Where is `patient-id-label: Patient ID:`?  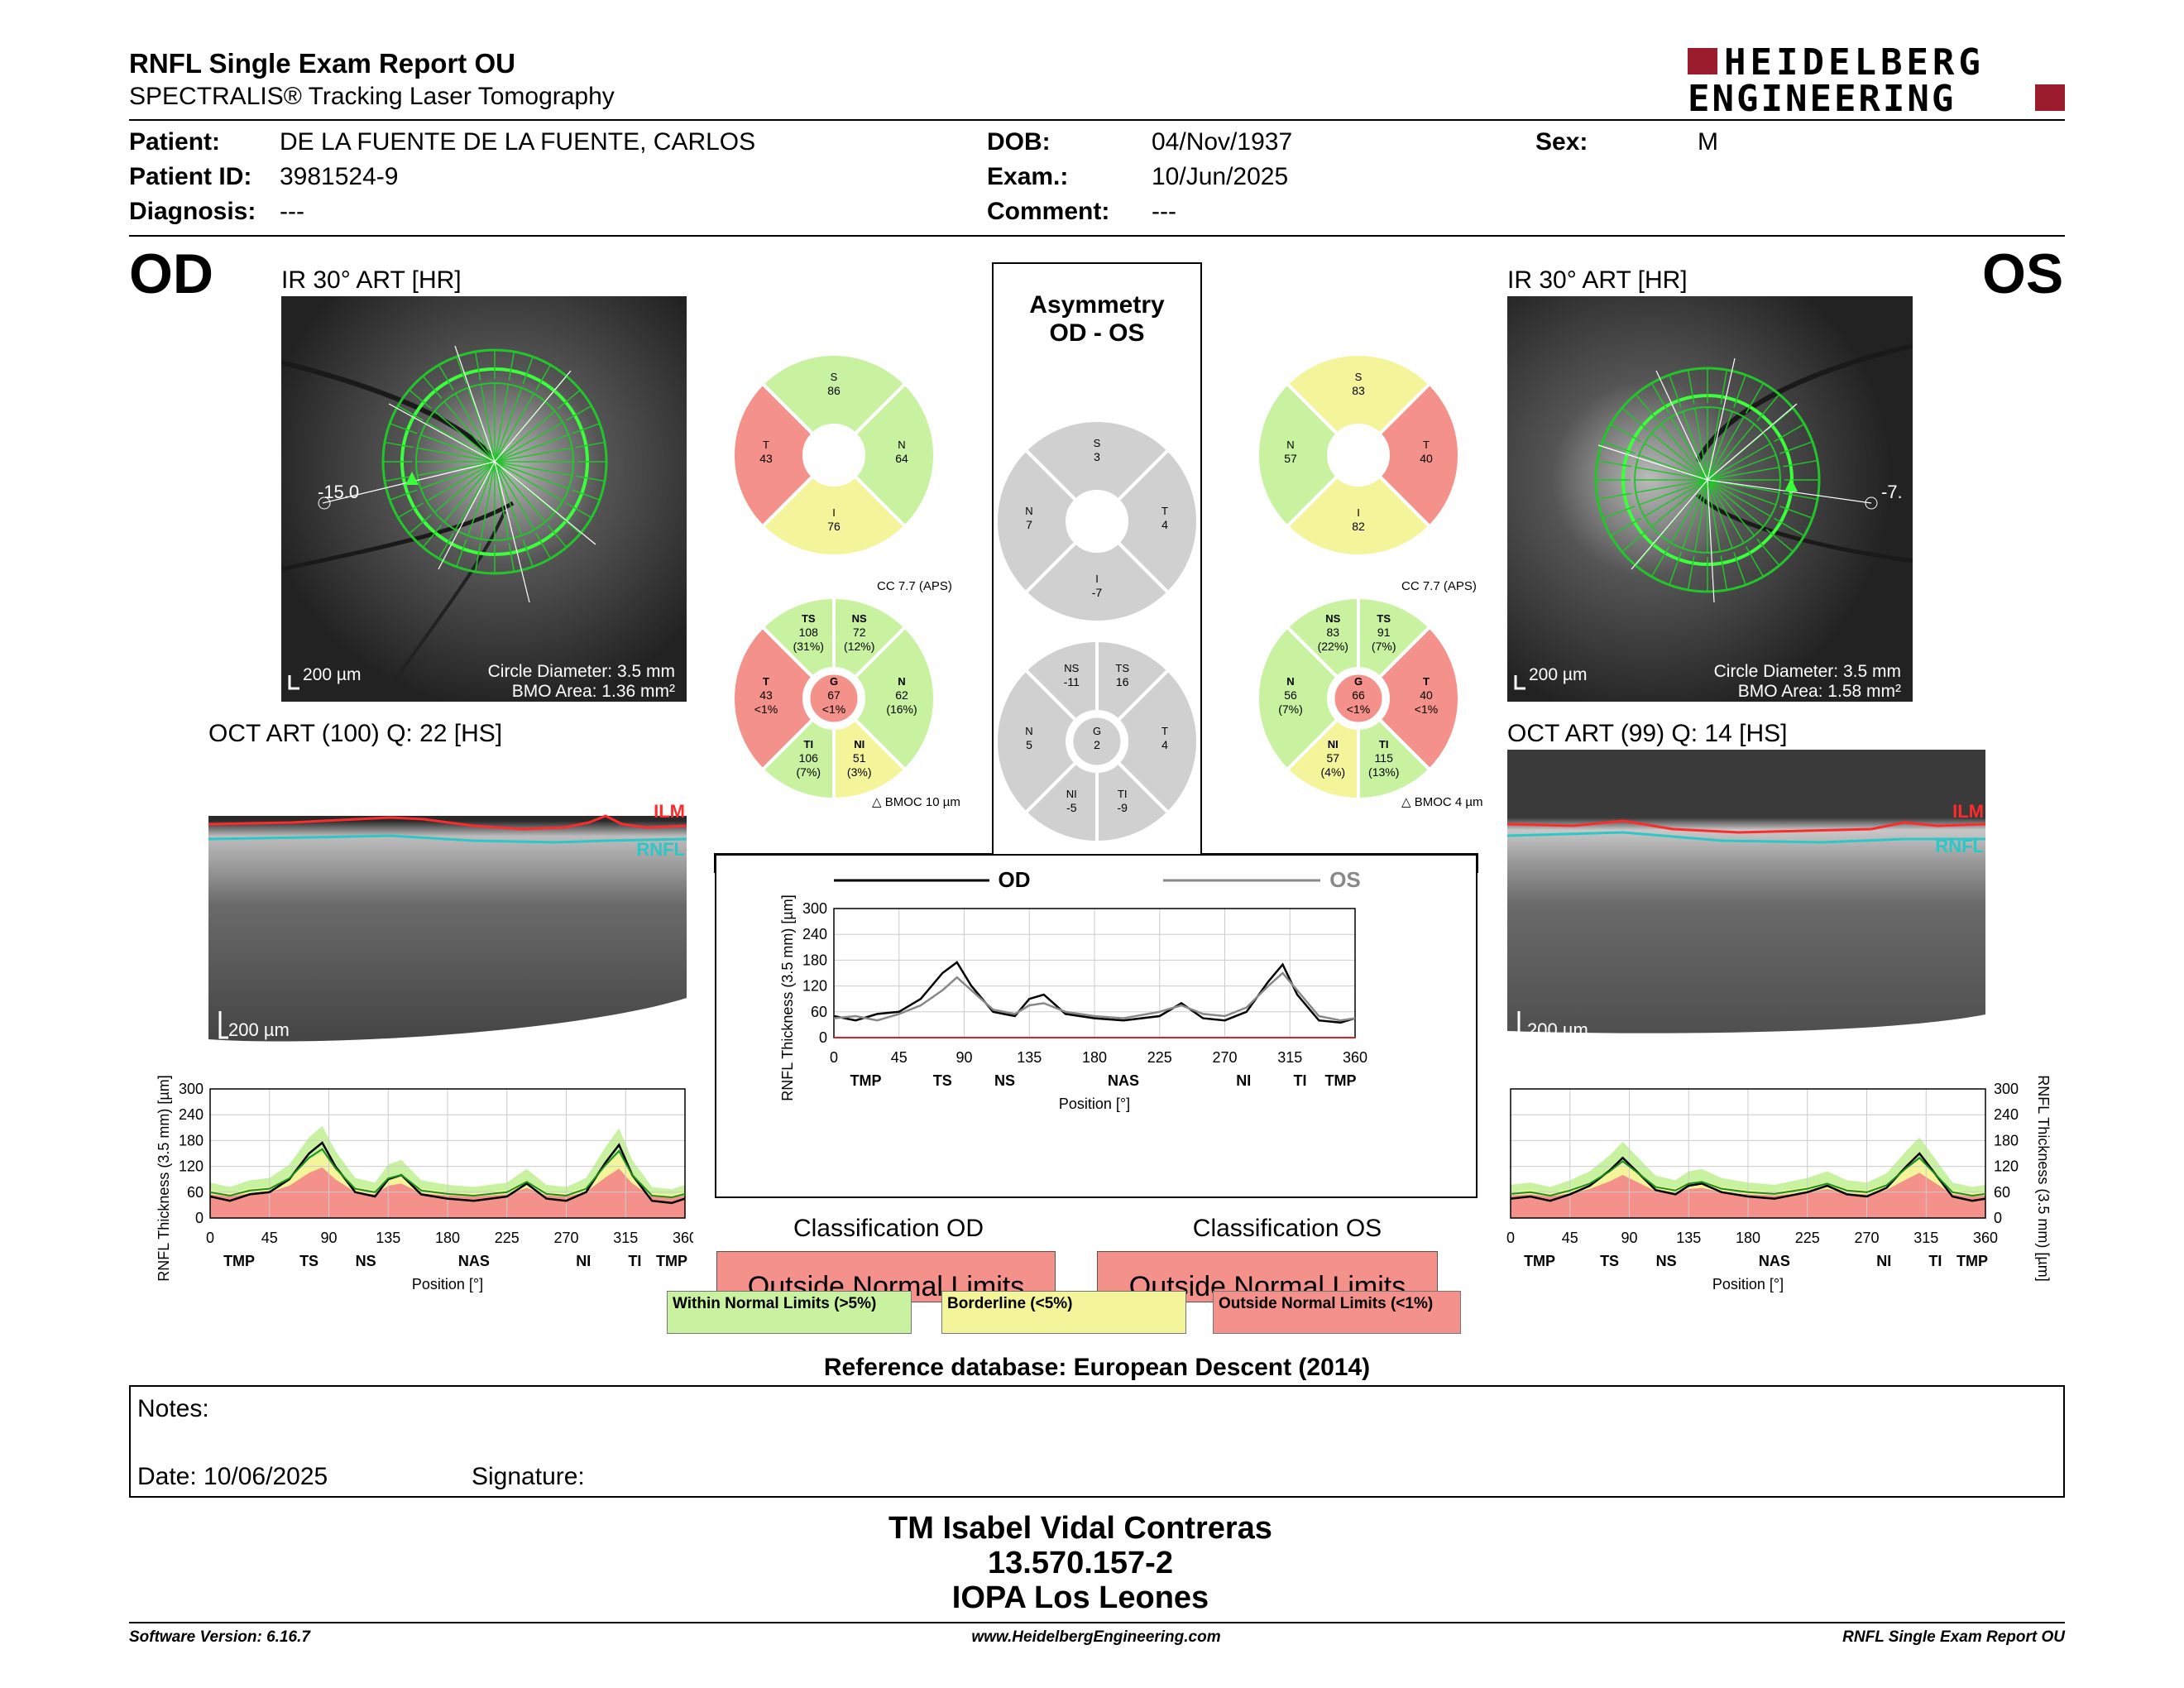 patient-id-label: Patient ID: is located at coordinates (190, 176).